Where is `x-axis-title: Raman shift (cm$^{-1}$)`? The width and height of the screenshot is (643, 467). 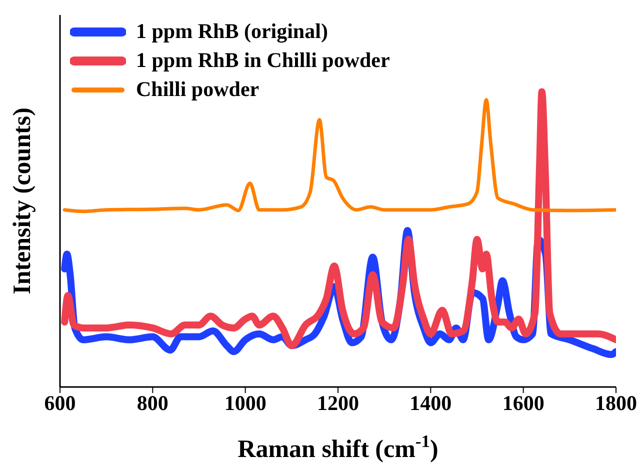 x-axis-title: Raman shift (cm$^{-1}$) is located at coordinates (338, 447).